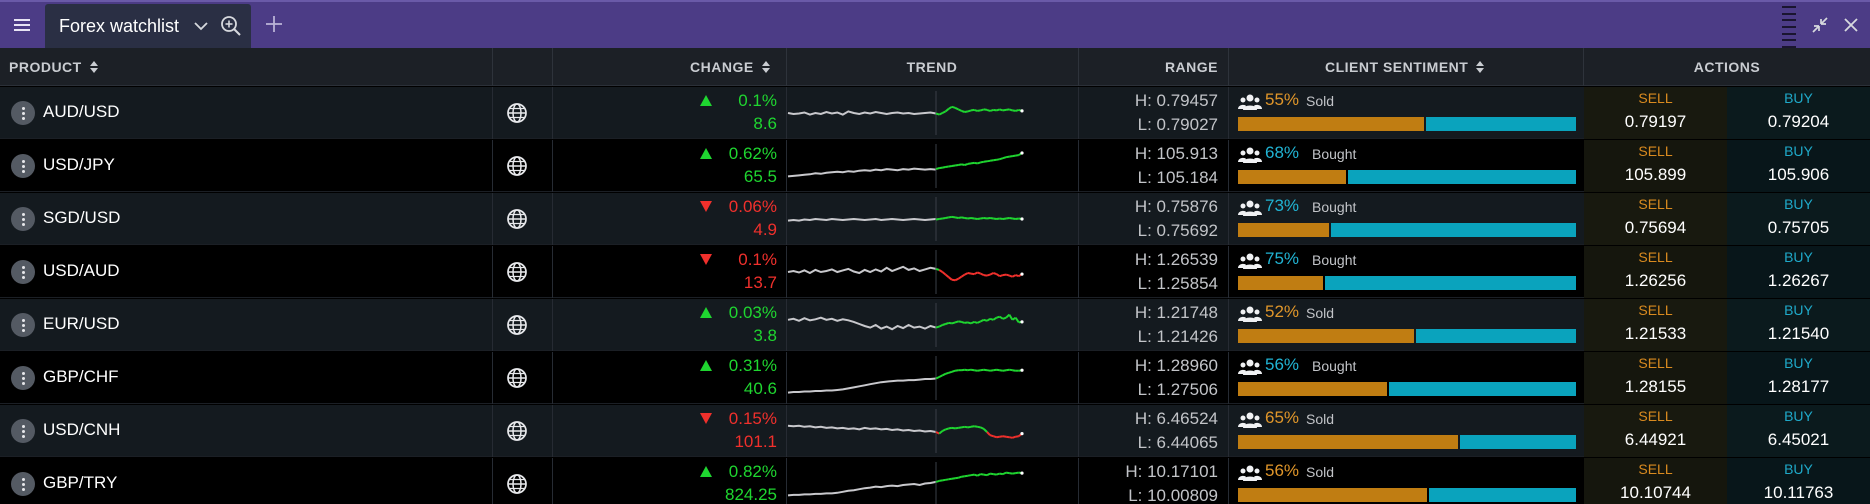 Image resolution: width=1870 pixels, height=504 pixels. I want to click on plus-icon, so click(274, 24).